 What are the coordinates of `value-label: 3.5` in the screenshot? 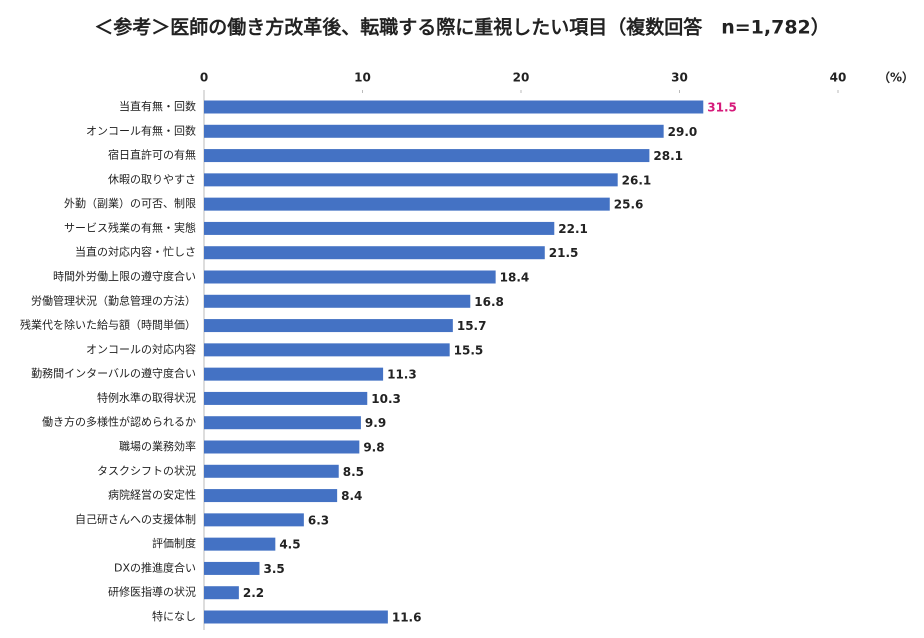 It's located at (273, 569).